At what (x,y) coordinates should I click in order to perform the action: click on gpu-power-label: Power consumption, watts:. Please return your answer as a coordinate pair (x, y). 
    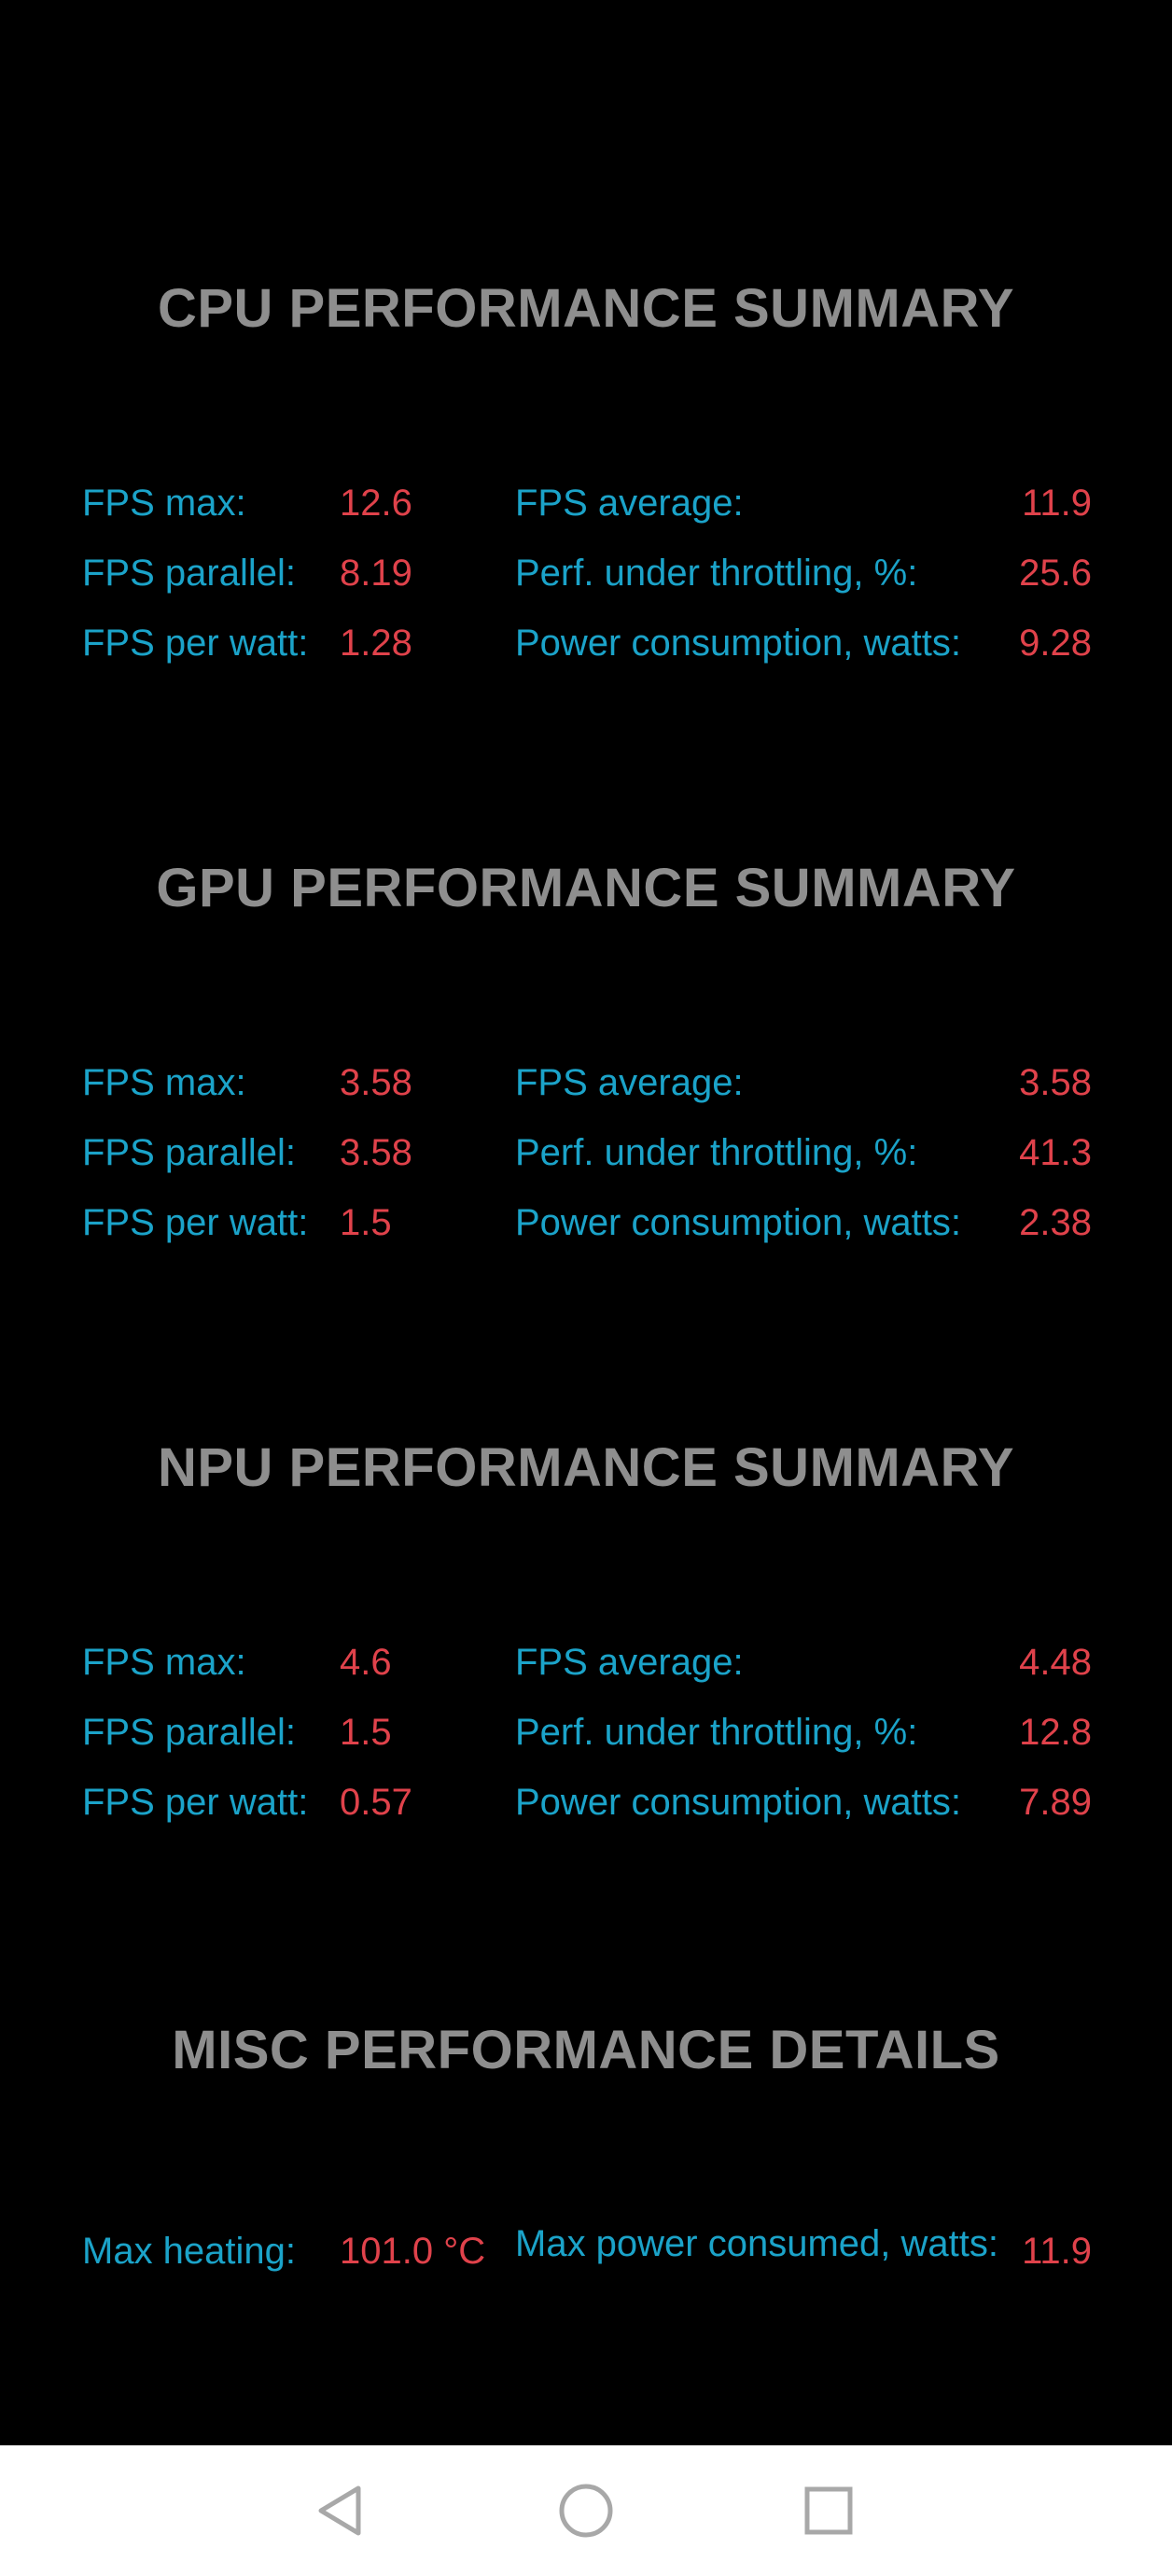
    Looking at the image, I should click on (738, 1222).